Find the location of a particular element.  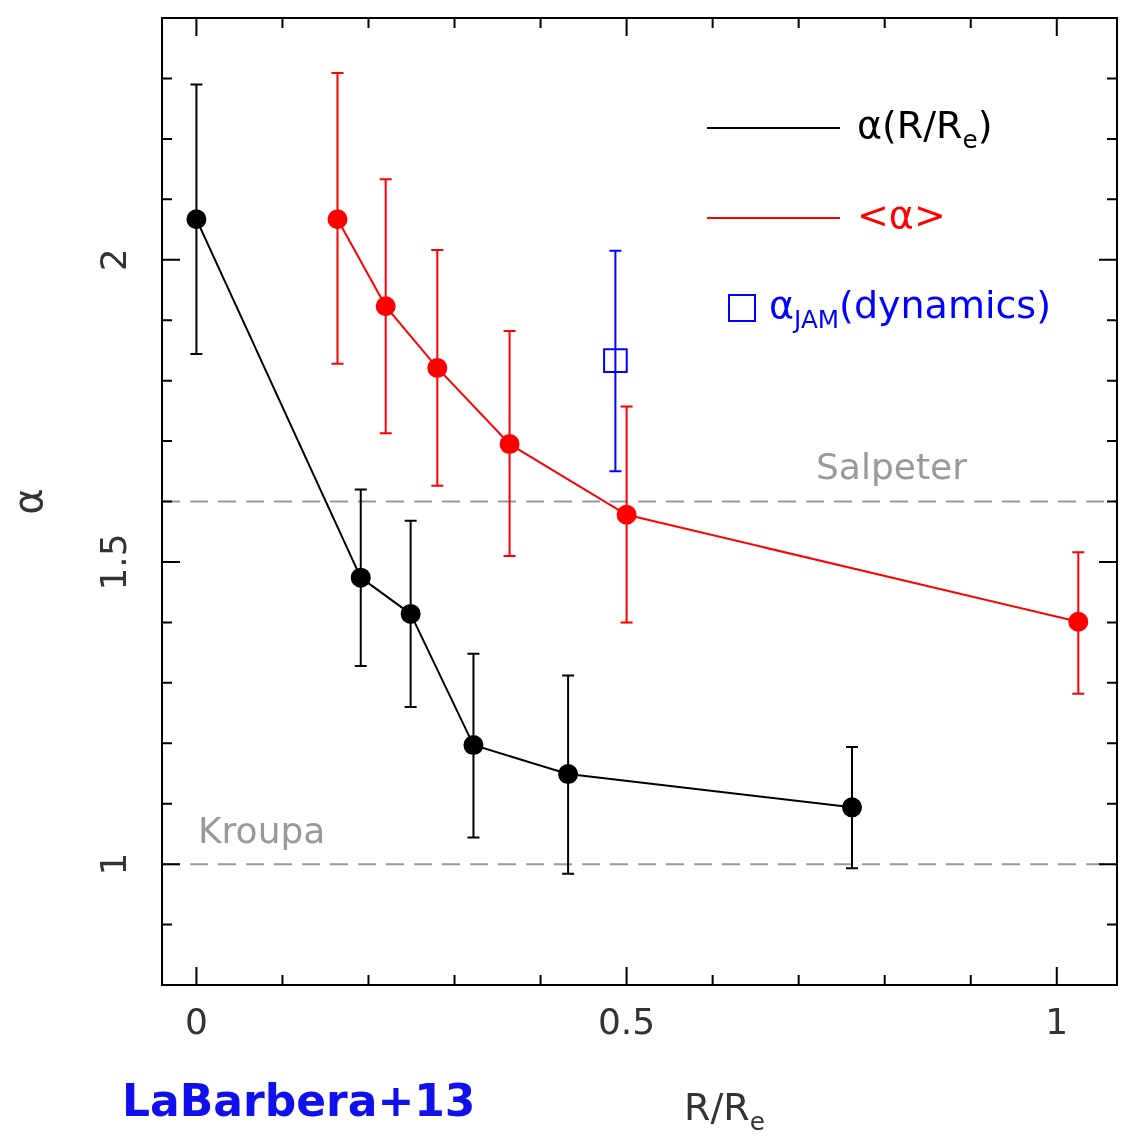

y-tick-label: 1 is located at coordinates (114, 864).